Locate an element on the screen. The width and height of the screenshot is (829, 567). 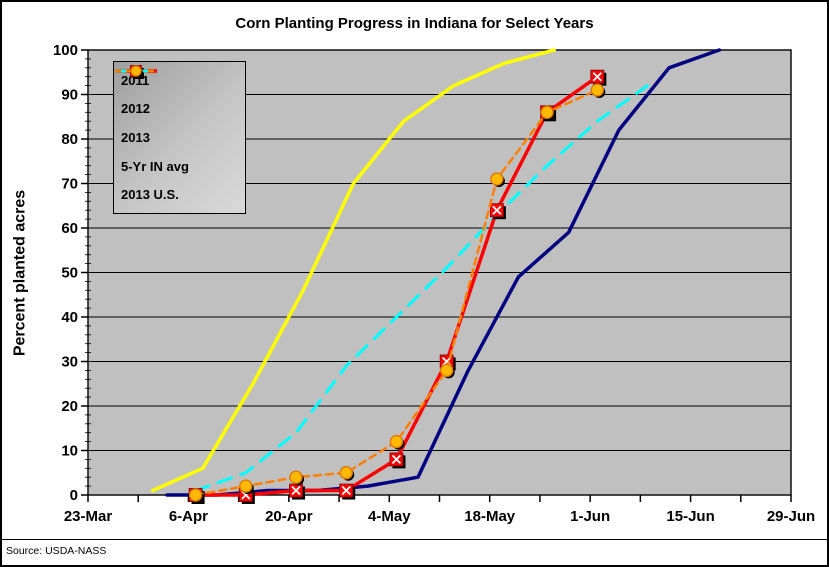
y-tick-label: 100 is located at coordinates (65, 50).